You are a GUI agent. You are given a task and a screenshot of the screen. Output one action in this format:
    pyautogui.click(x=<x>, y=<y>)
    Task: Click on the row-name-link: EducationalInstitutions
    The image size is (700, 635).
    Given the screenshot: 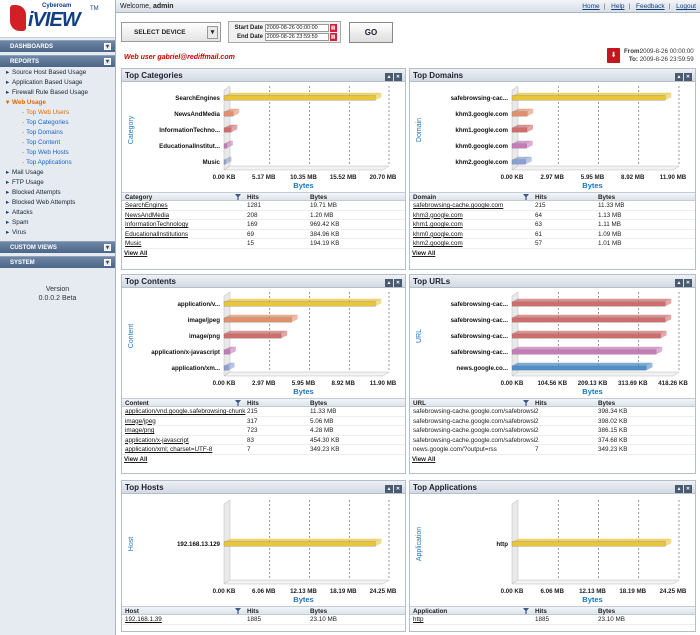 What is the action you would take?
    pyautogui.click(x=157, y=234)
    